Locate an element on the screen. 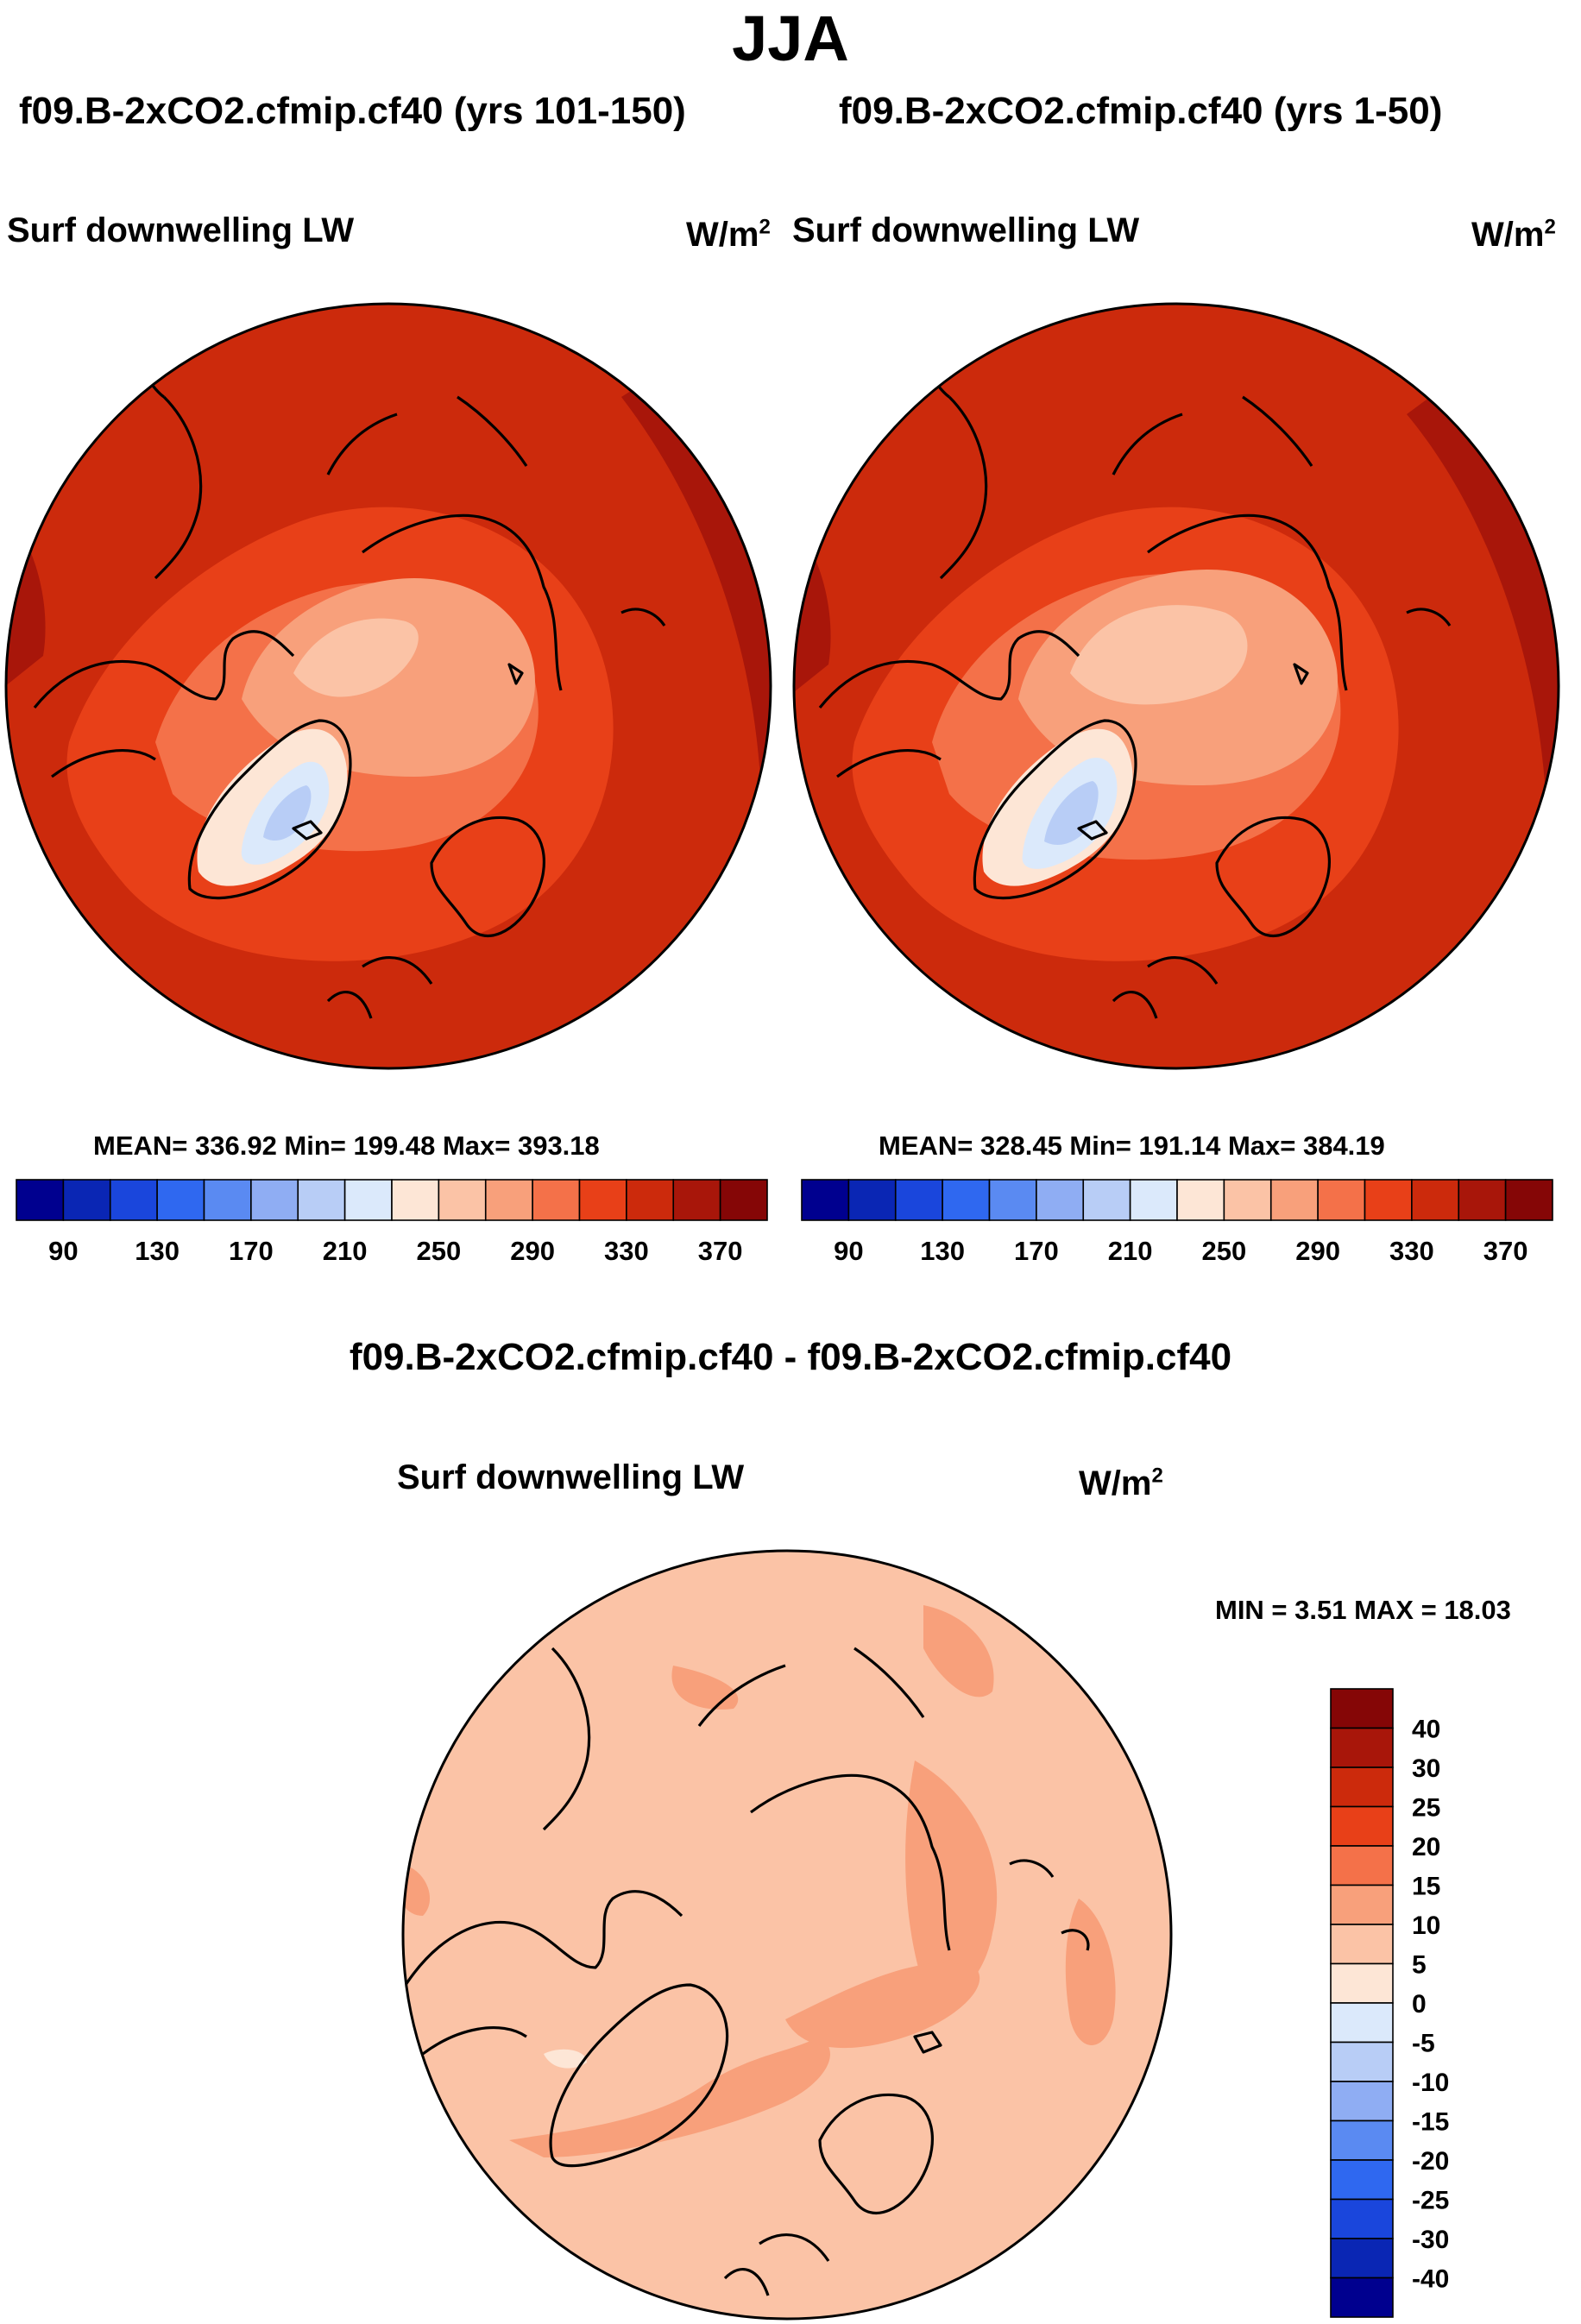 The image size is (1581, 2324). colorbar-2-tick-label: 370 is located at coordinates (1505, 1251).